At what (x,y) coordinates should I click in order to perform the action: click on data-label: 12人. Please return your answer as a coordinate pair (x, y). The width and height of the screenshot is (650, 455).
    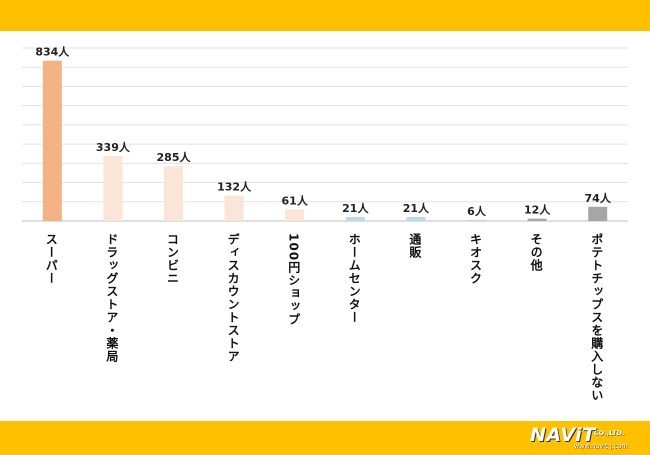
    Looking at the image, I should click on (537, 210).